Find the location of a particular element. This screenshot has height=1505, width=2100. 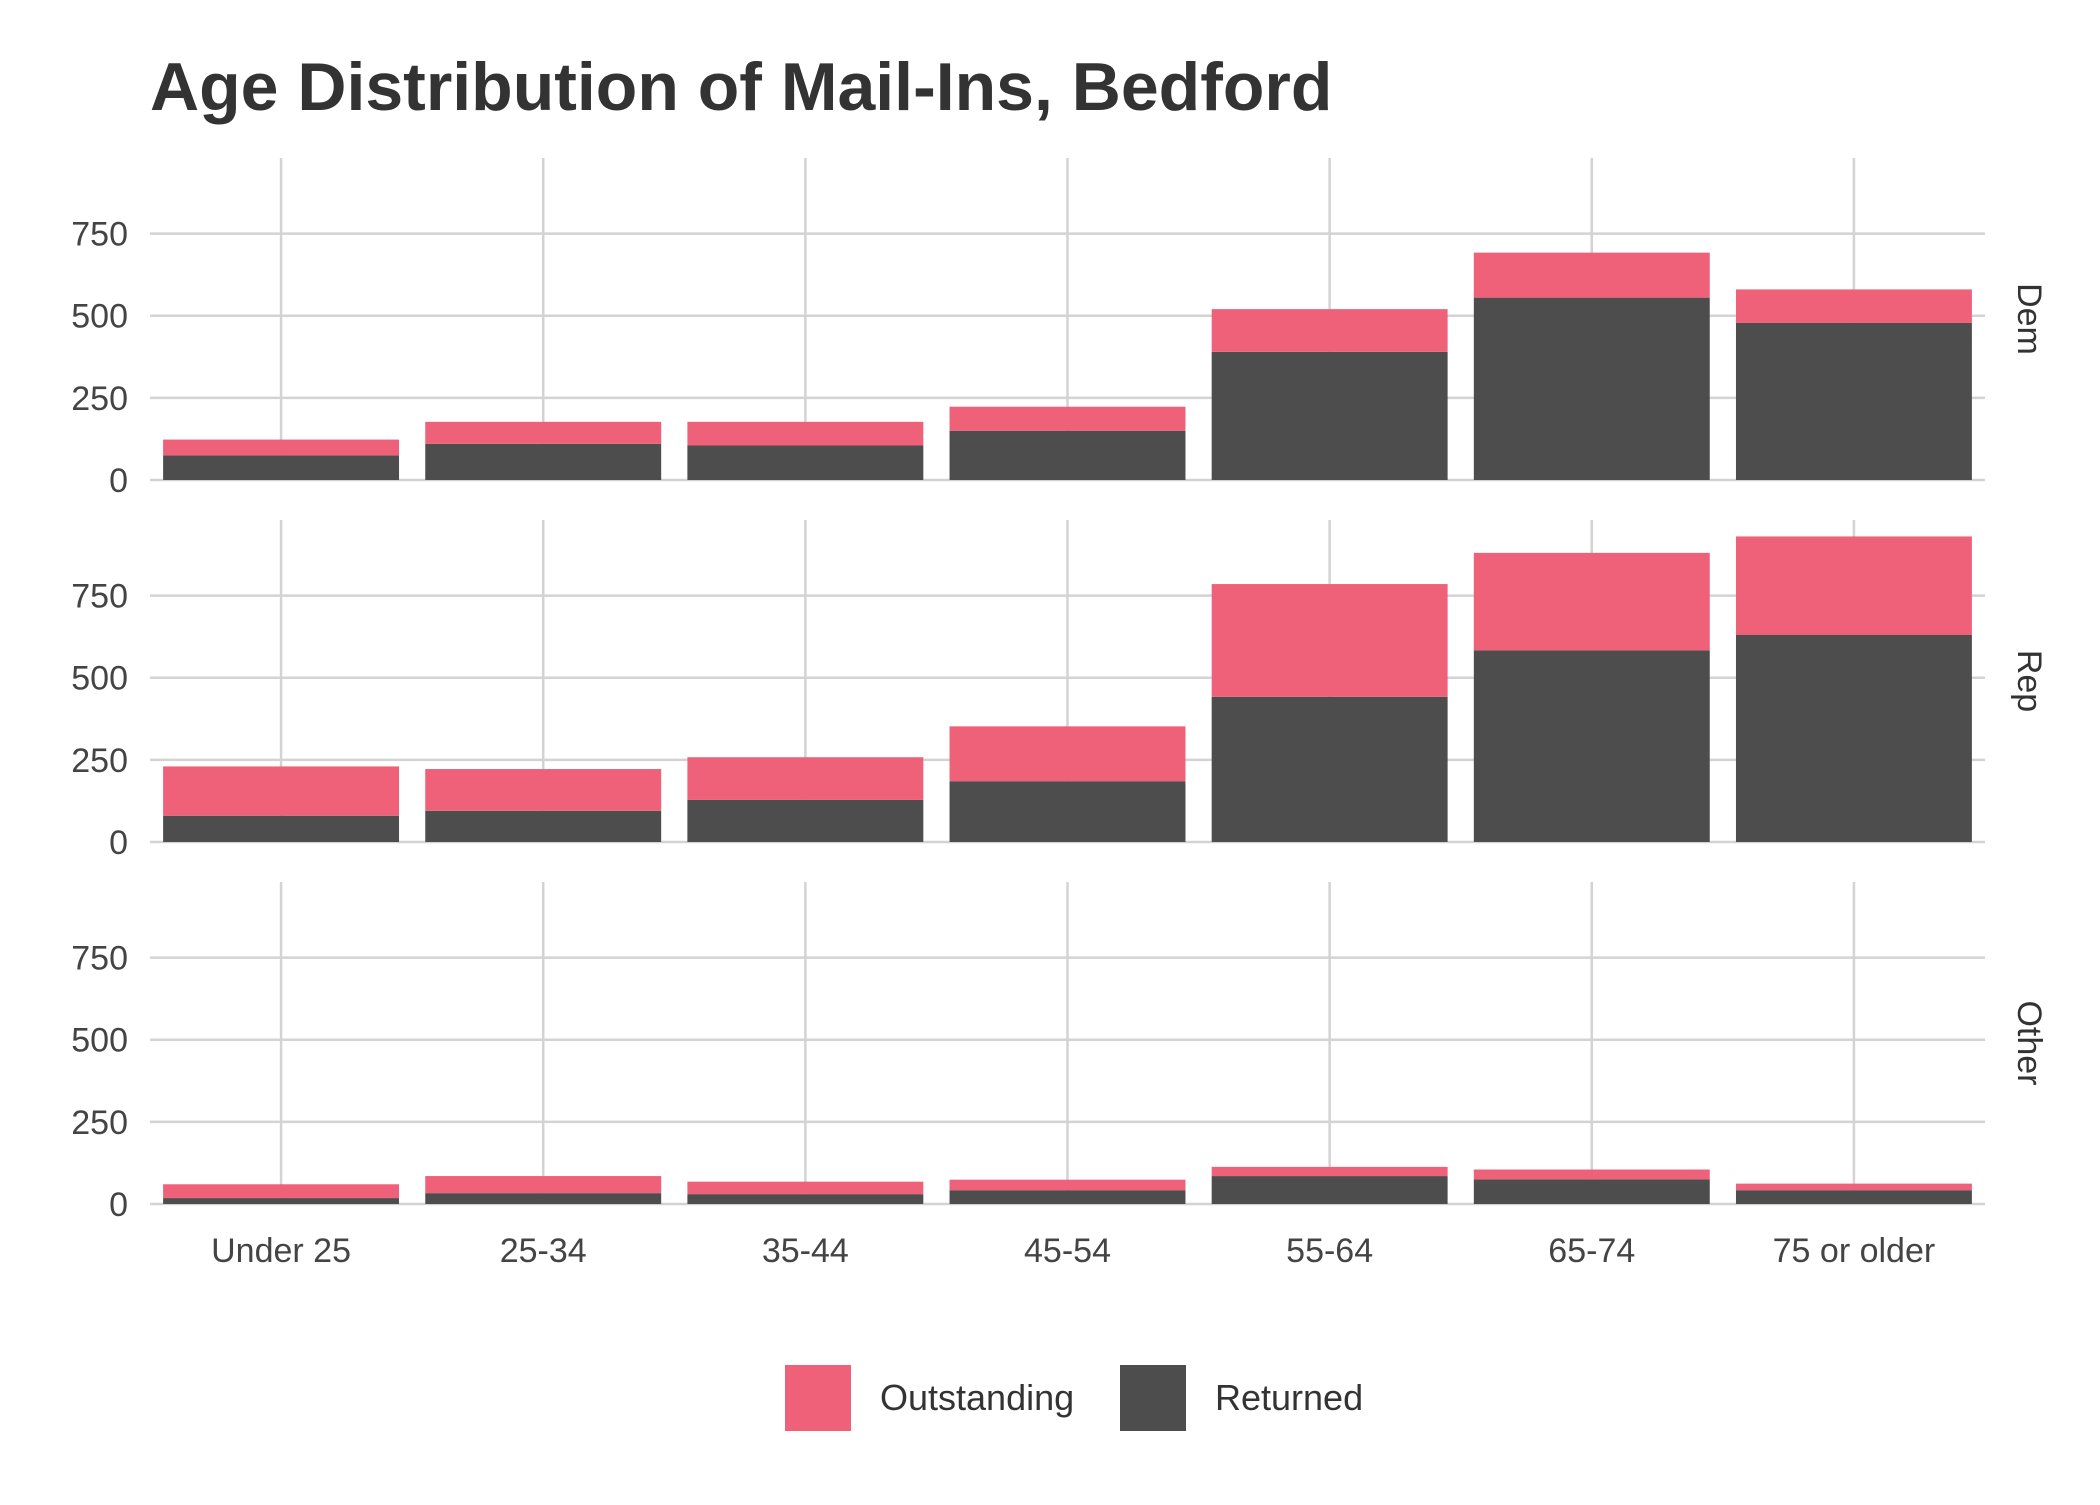

facet-strip-label: Dem is located at coordinates (2029, 319).